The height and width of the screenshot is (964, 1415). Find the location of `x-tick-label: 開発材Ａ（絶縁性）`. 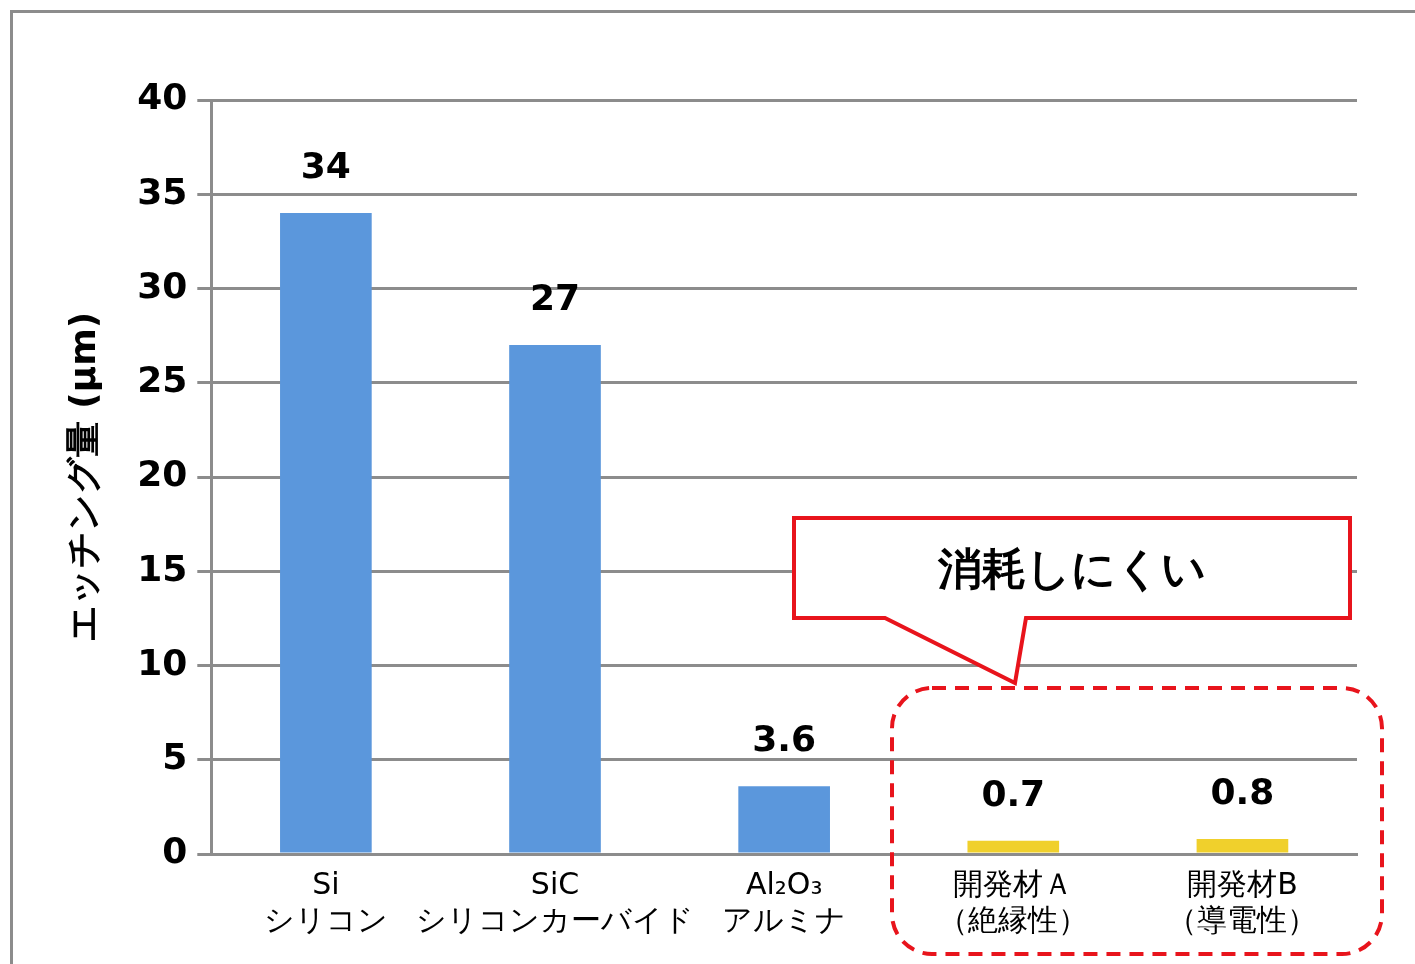

x-tick-label: 開発材Ａ（絶縁性） is located at coordinates (1013, 901).